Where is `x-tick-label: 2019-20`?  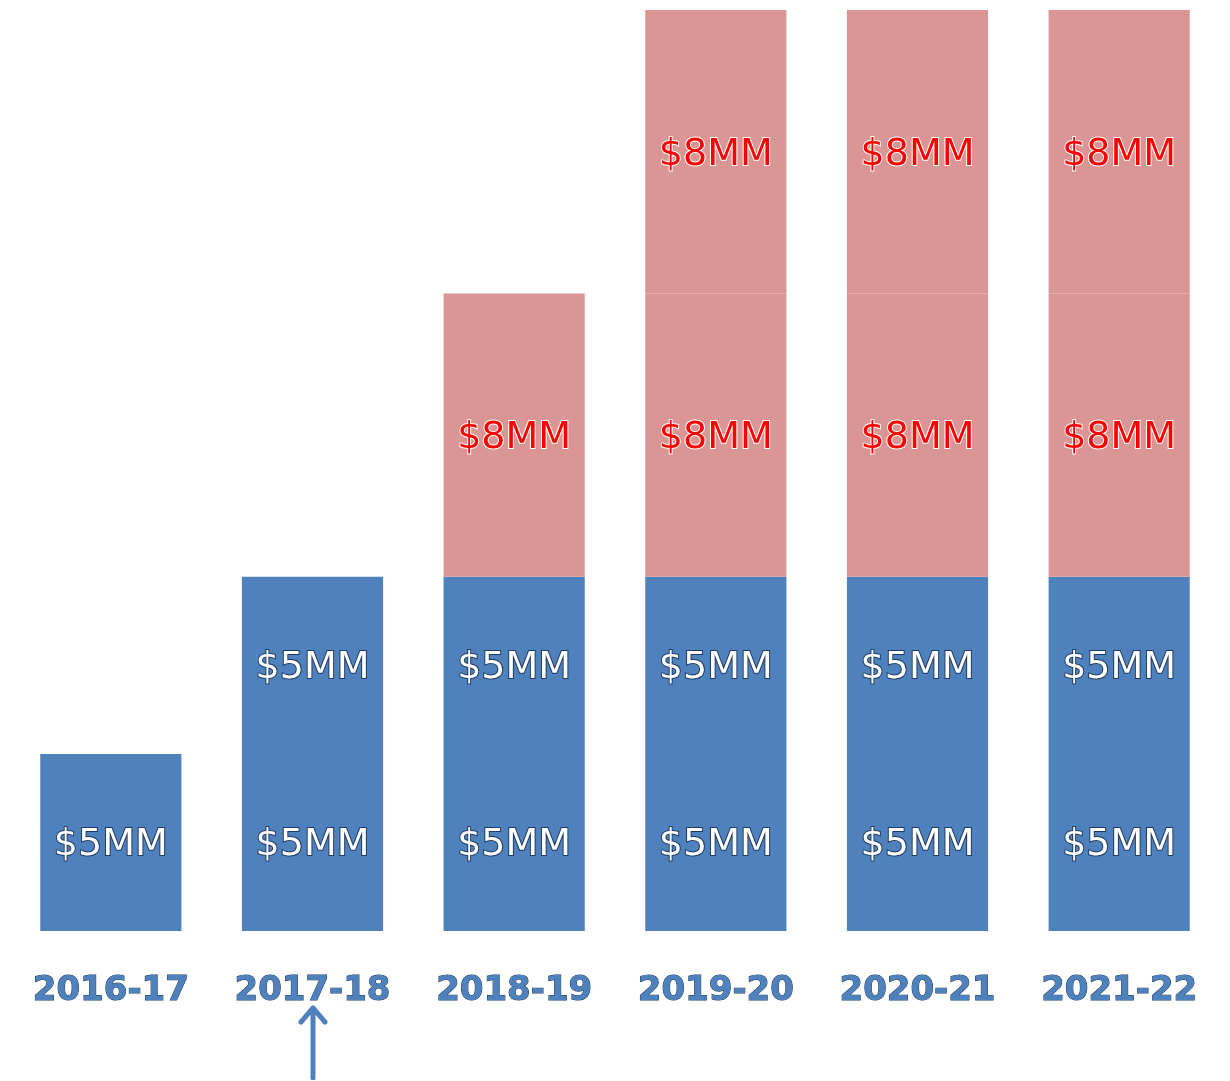
x-tick-label: 2019-20 is located at coordinates (715, 988).